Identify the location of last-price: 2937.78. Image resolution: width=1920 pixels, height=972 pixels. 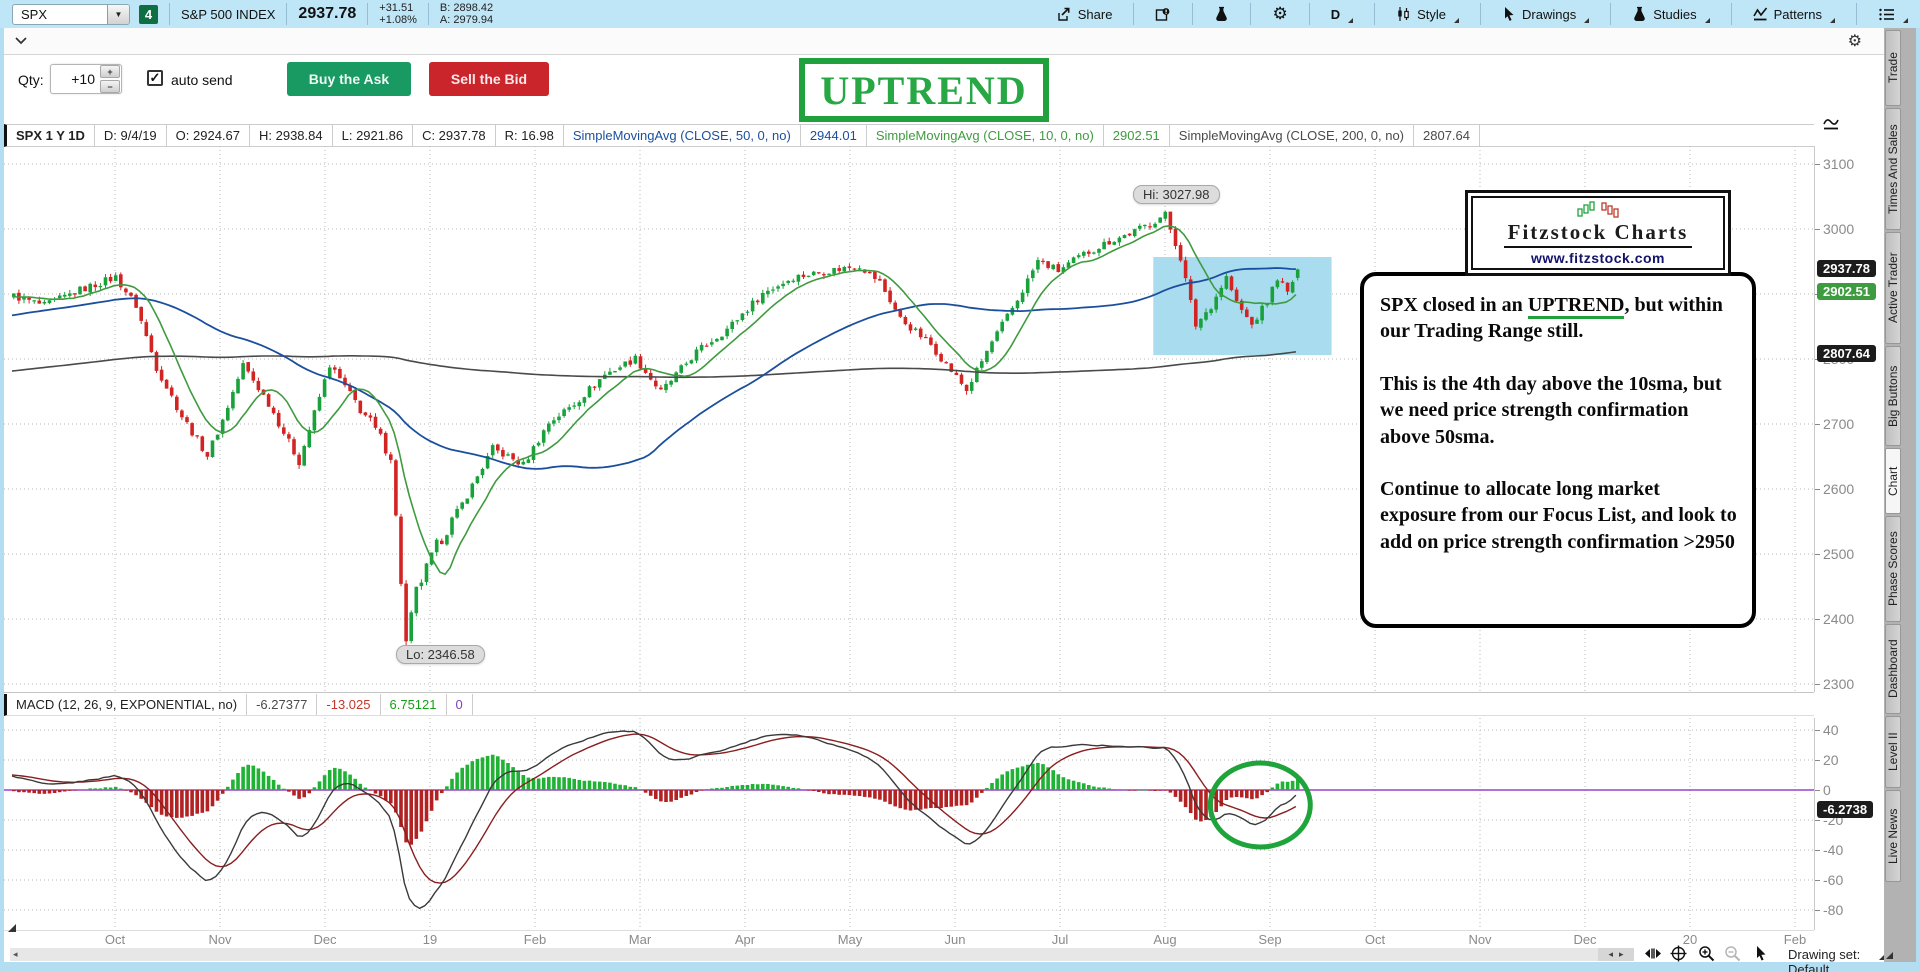
(327, 13).